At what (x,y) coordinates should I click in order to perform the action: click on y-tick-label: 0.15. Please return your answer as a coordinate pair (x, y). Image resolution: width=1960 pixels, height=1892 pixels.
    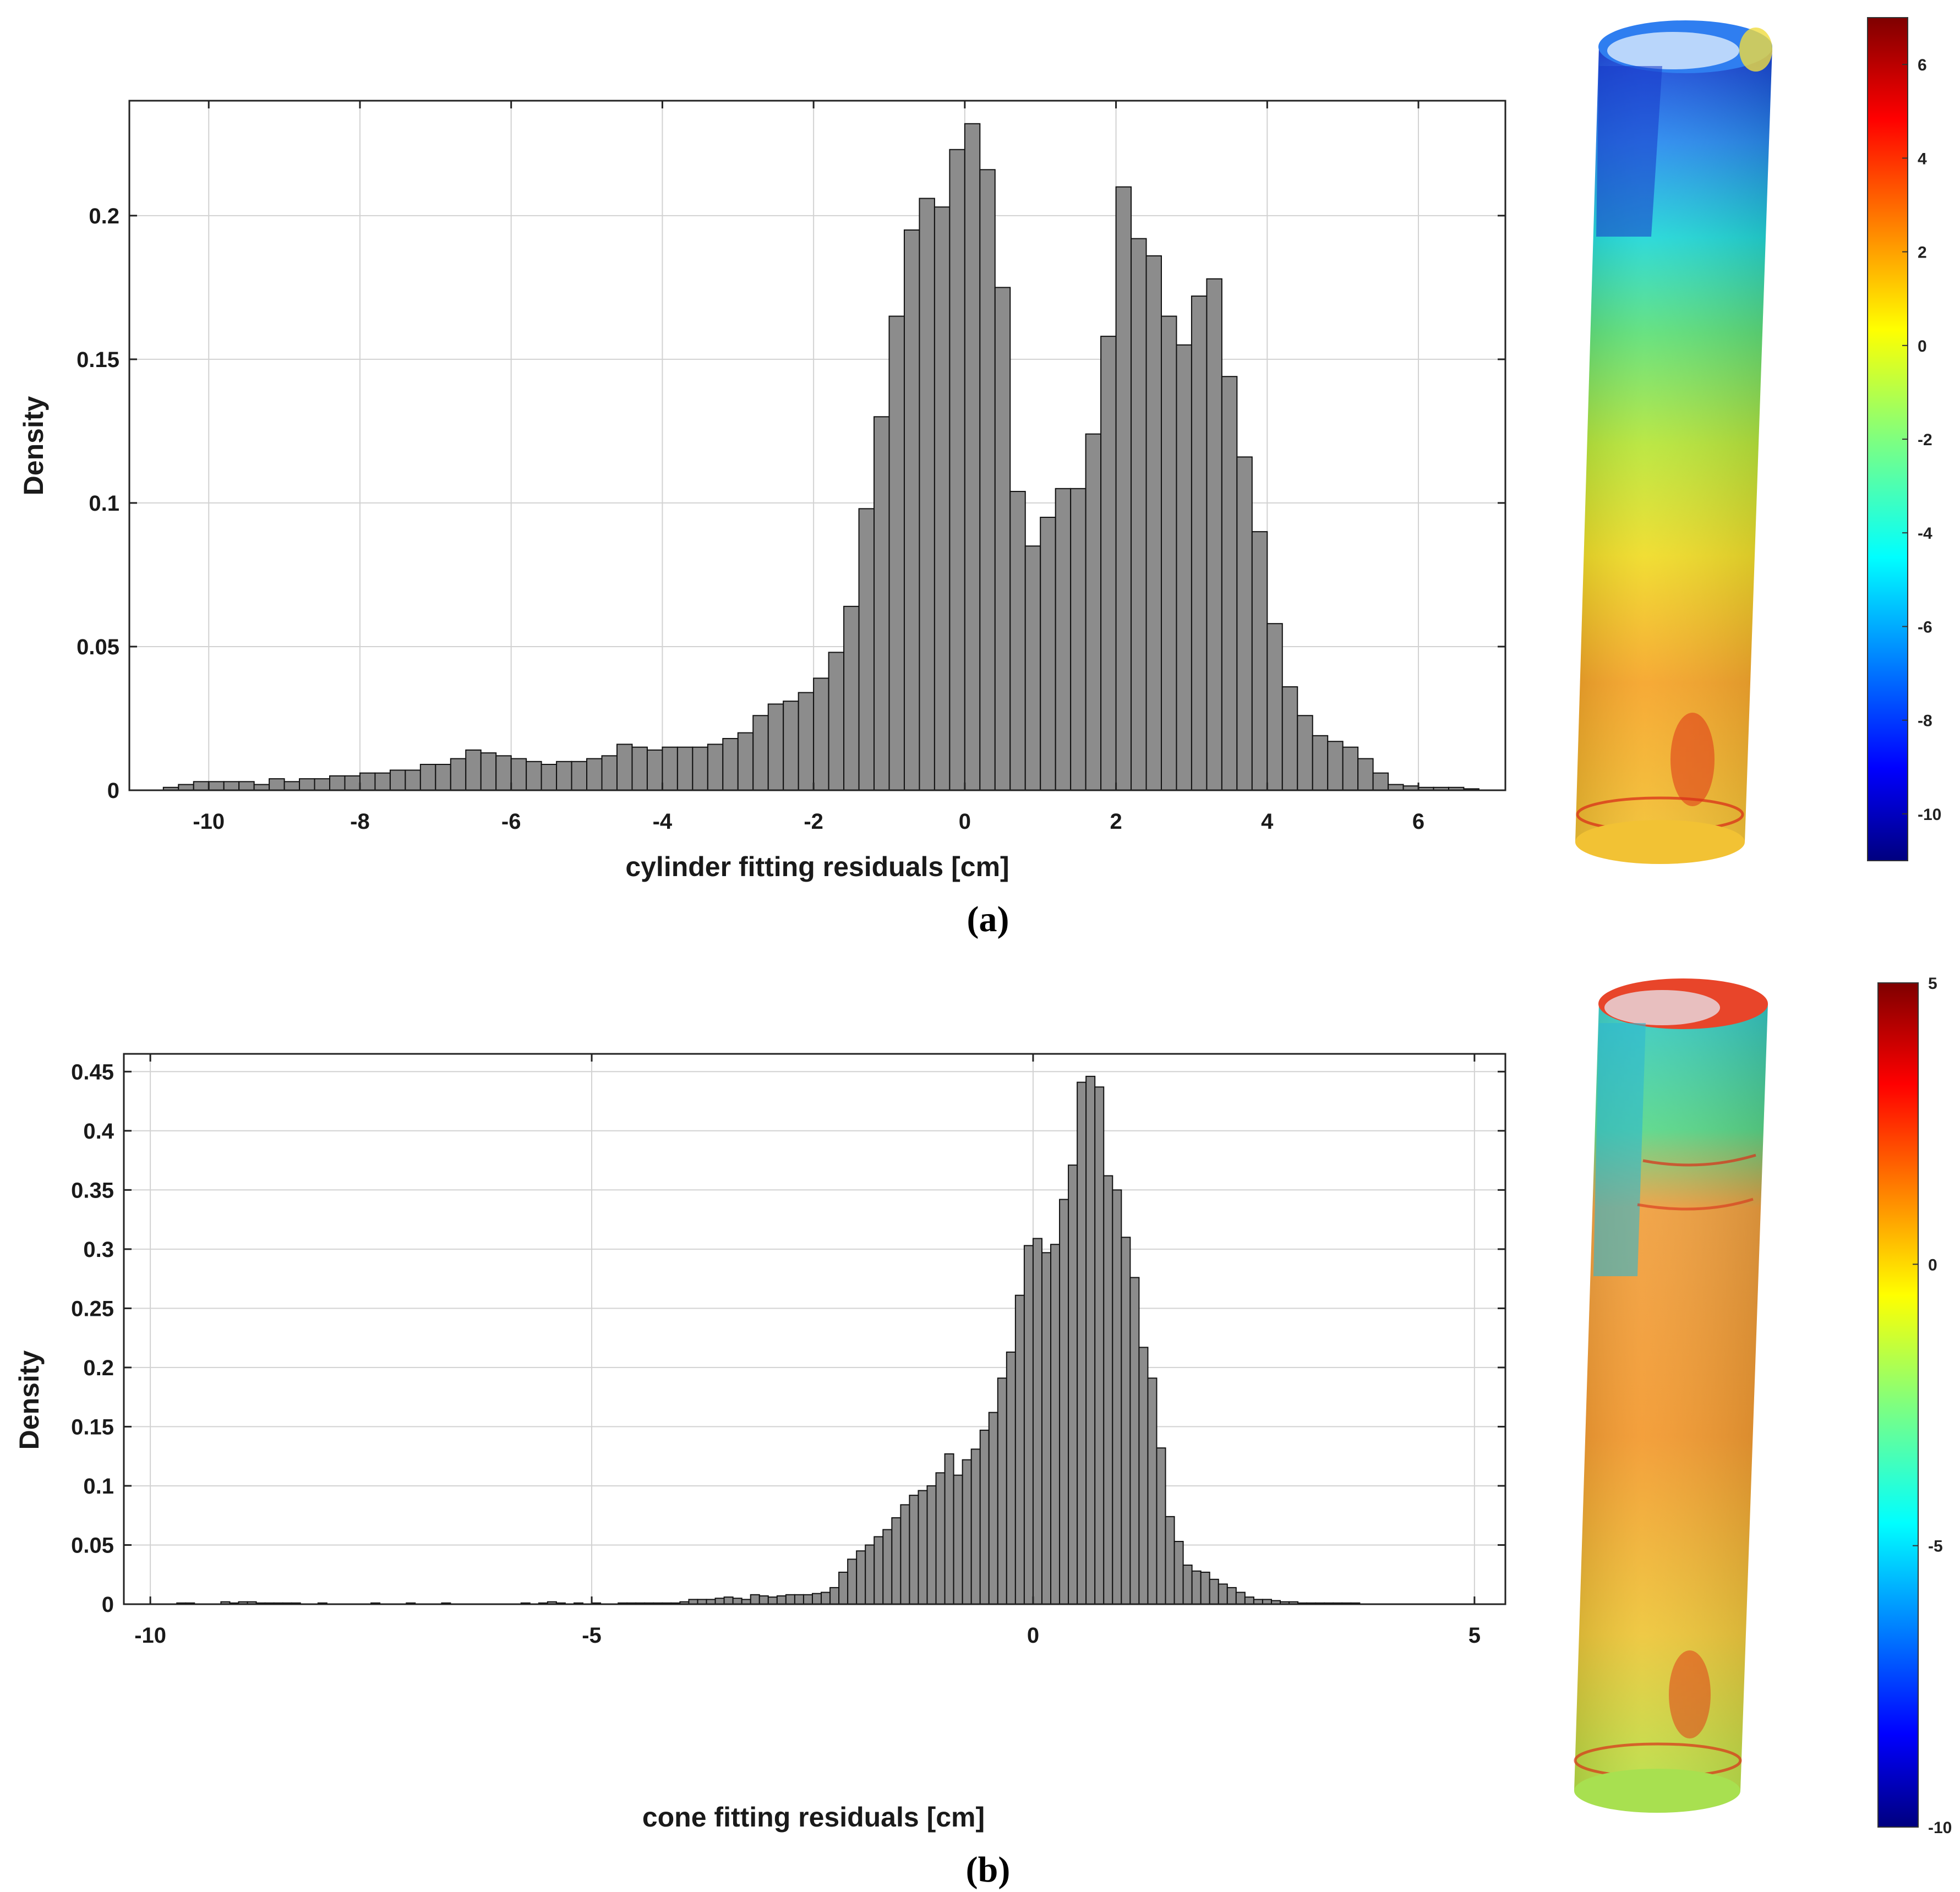
    Looking at the image, I should click on (98, 360).